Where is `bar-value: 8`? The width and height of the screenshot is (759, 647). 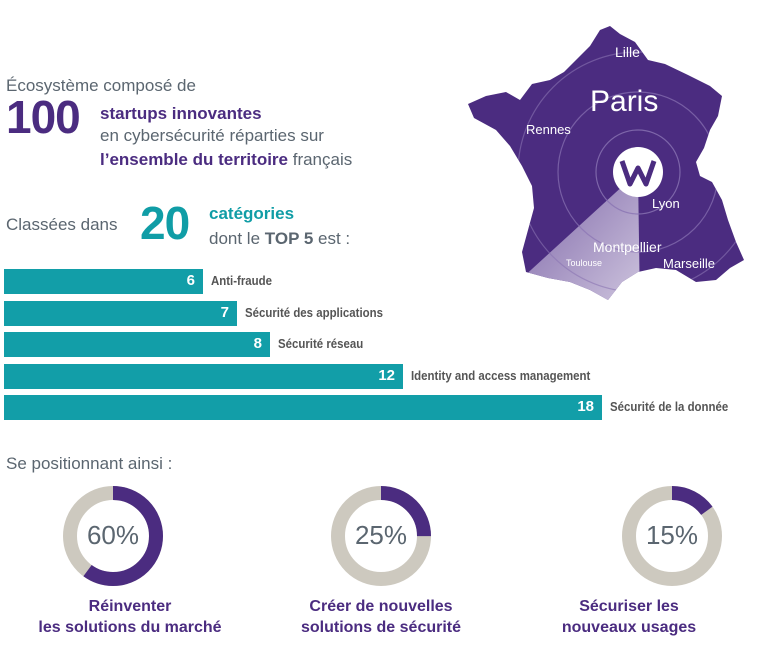 bar-value: 8 is located at coordinates (257, 343).